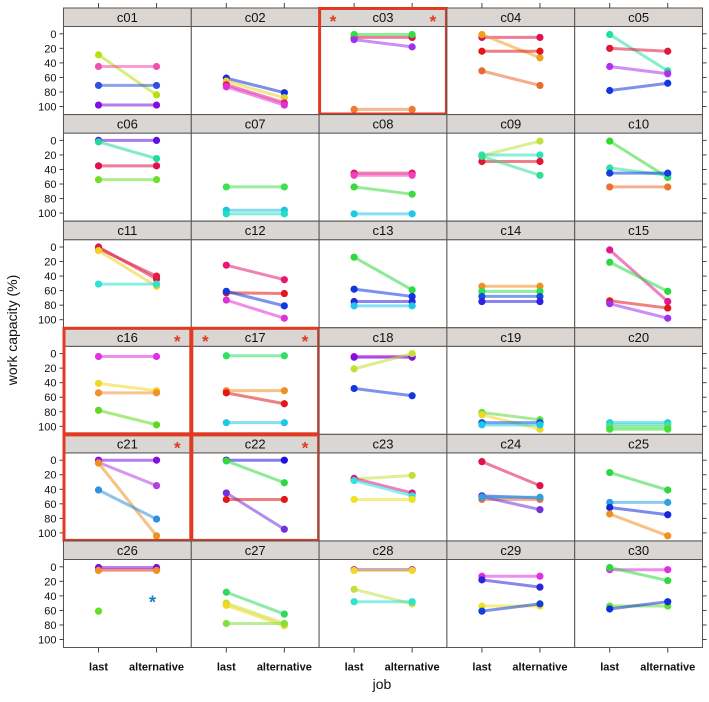 This screenshot has height=702, width=709. What do you see at coordinates (127, 443) in the screenshot?
I see `panel-title-c21: c21` at bounding box center [127, 443].